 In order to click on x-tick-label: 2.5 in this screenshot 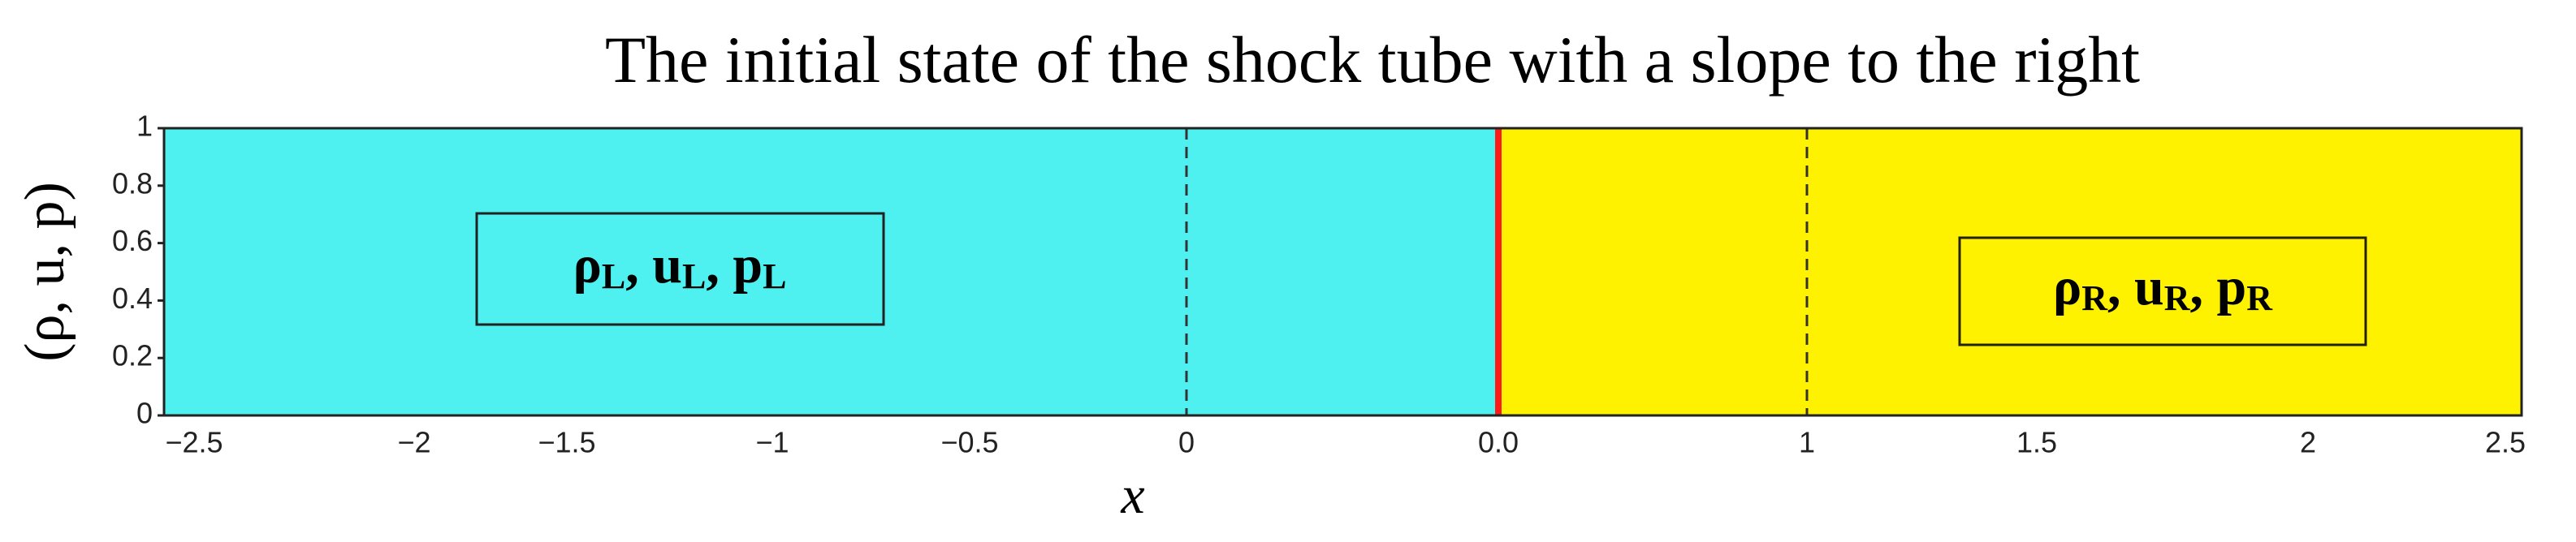, I will do `click(2506, 442)`.